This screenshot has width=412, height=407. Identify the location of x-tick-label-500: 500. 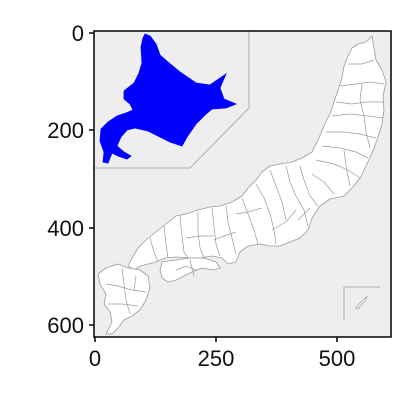
(337, 358).